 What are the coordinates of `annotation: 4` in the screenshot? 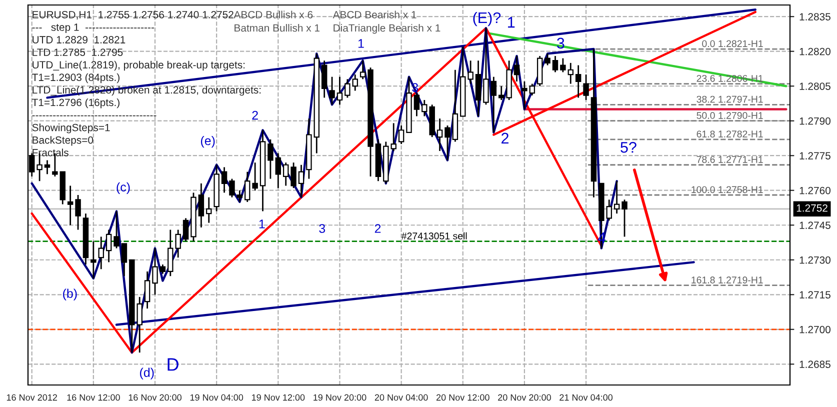 It's located at (602, 238).